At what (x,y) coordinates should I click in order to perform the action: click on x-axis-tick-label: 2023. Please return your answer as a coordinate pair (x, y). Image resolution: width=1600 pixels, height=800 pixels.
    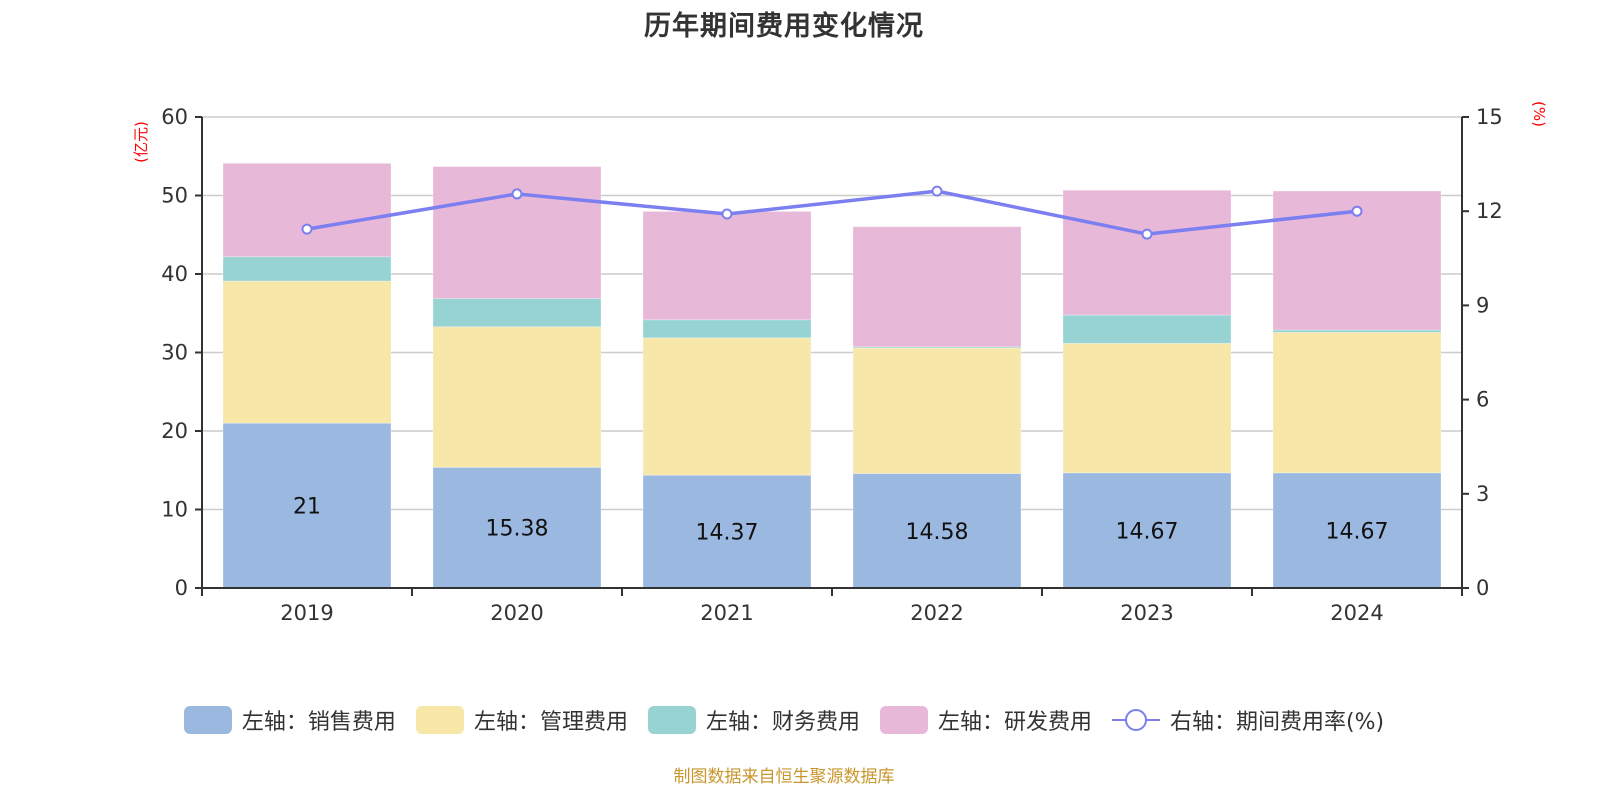
    Looking at the image, I should click on (1146, 613).